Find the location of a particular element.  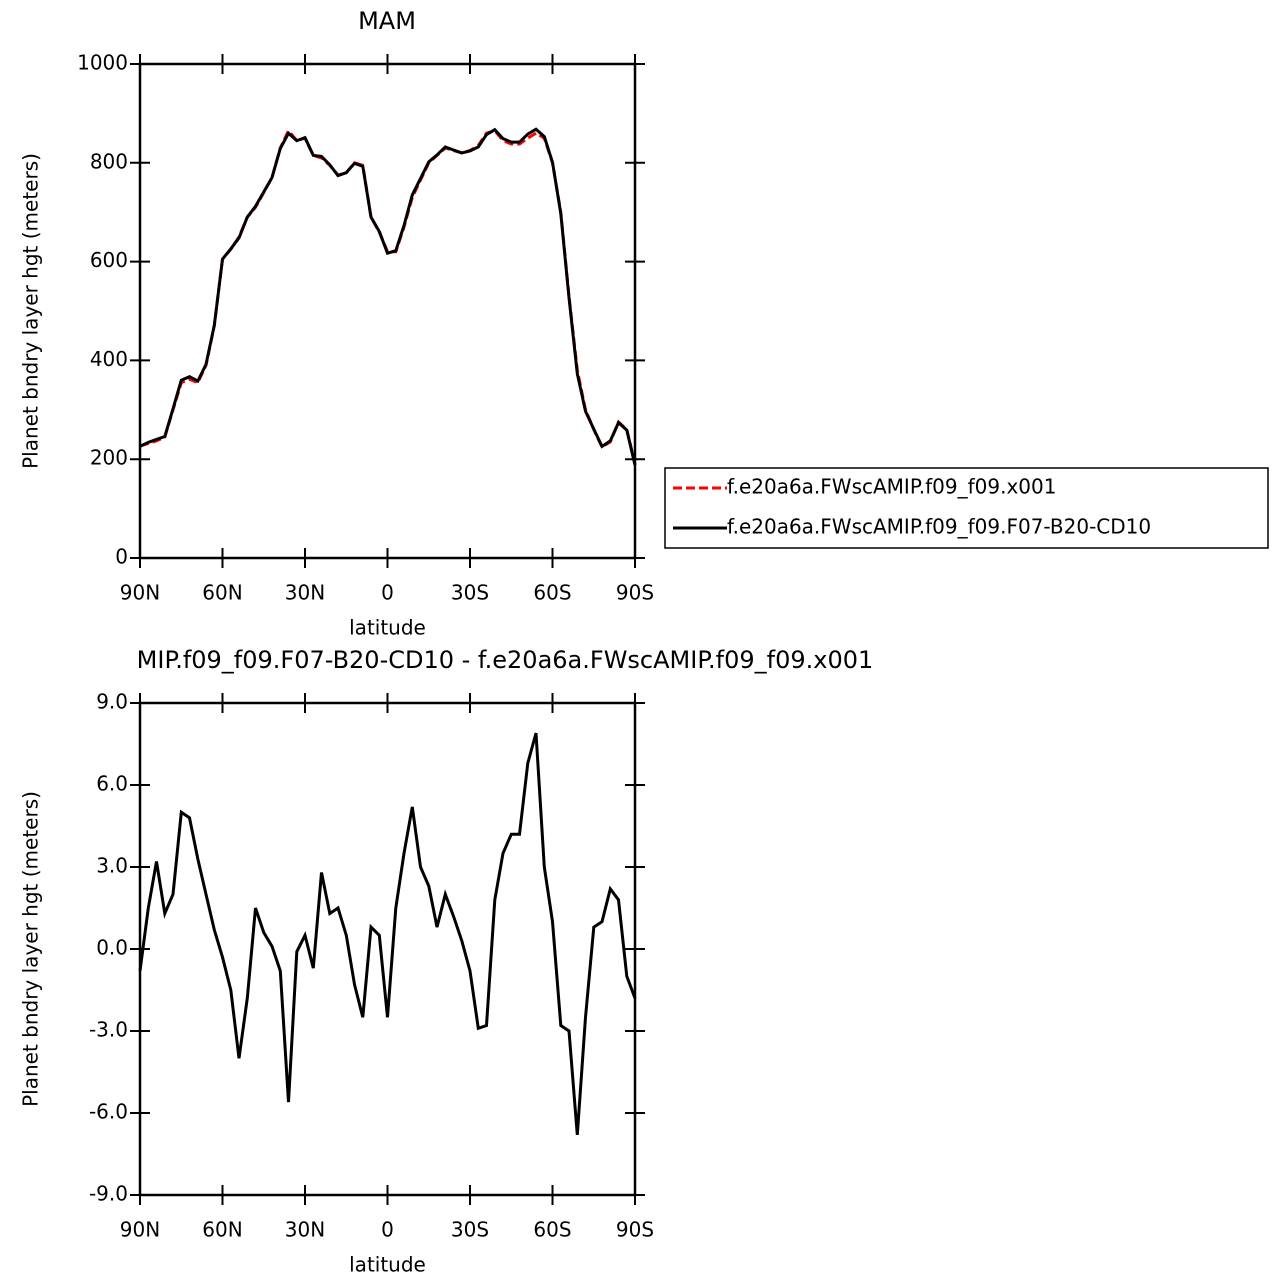

y-tick-label: 9.0 is located at coordinates (112, 702).